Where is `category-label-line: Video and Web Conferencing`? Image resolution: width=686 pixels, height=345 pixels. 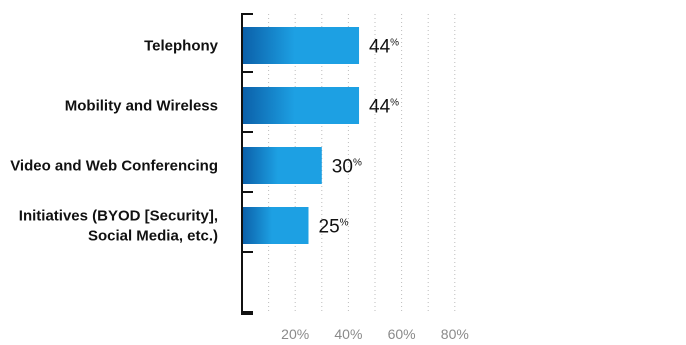 category-label-line: Video and Web Conferencing is located at coordinates (114, 166).